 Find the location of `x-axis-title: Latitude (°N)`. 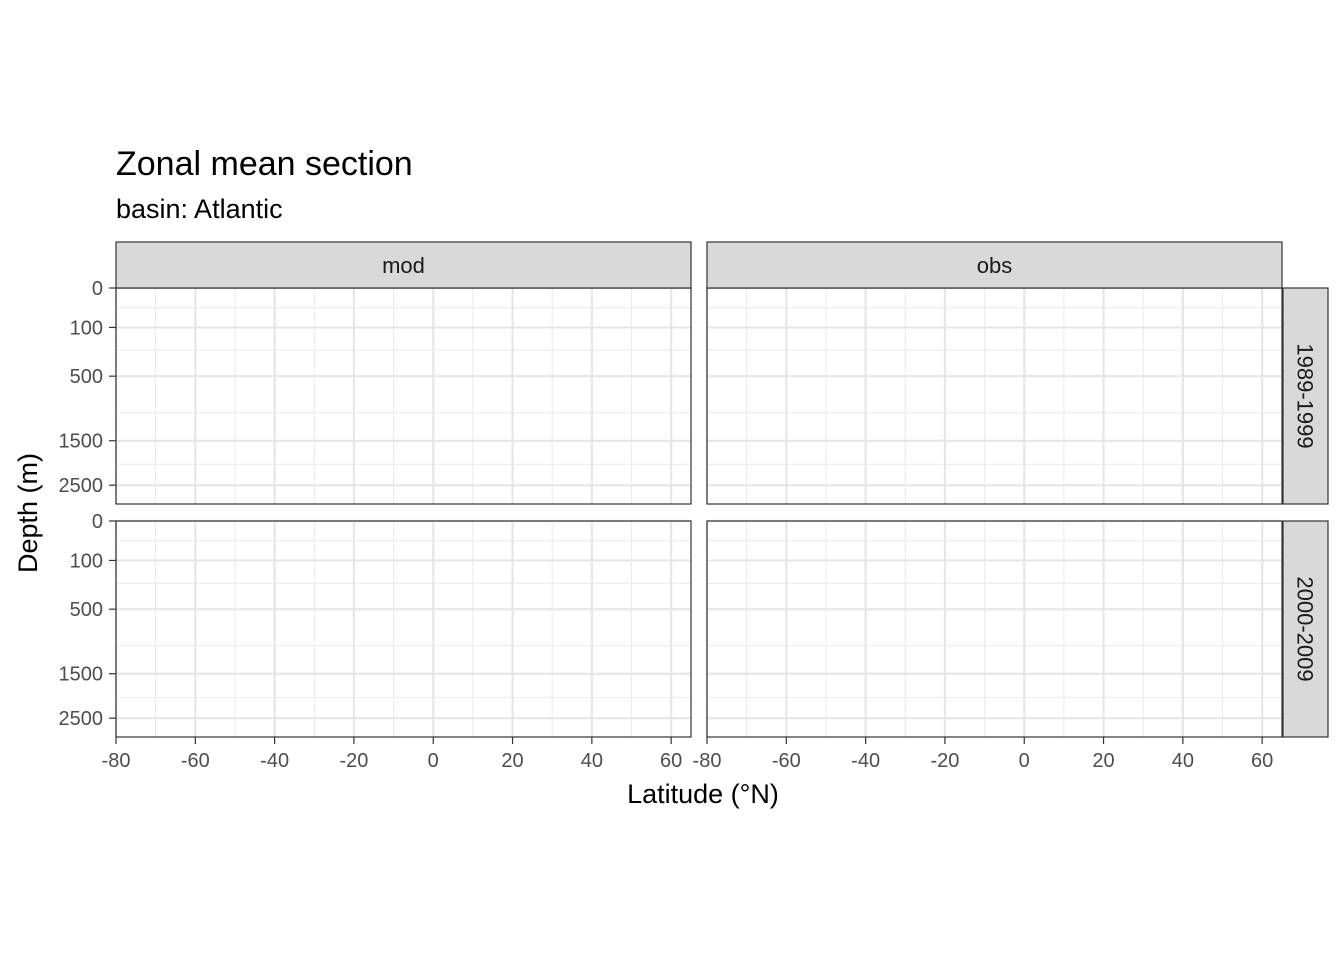

x-axis-title: Latitude (°N) is located at coordinates (703, 794).